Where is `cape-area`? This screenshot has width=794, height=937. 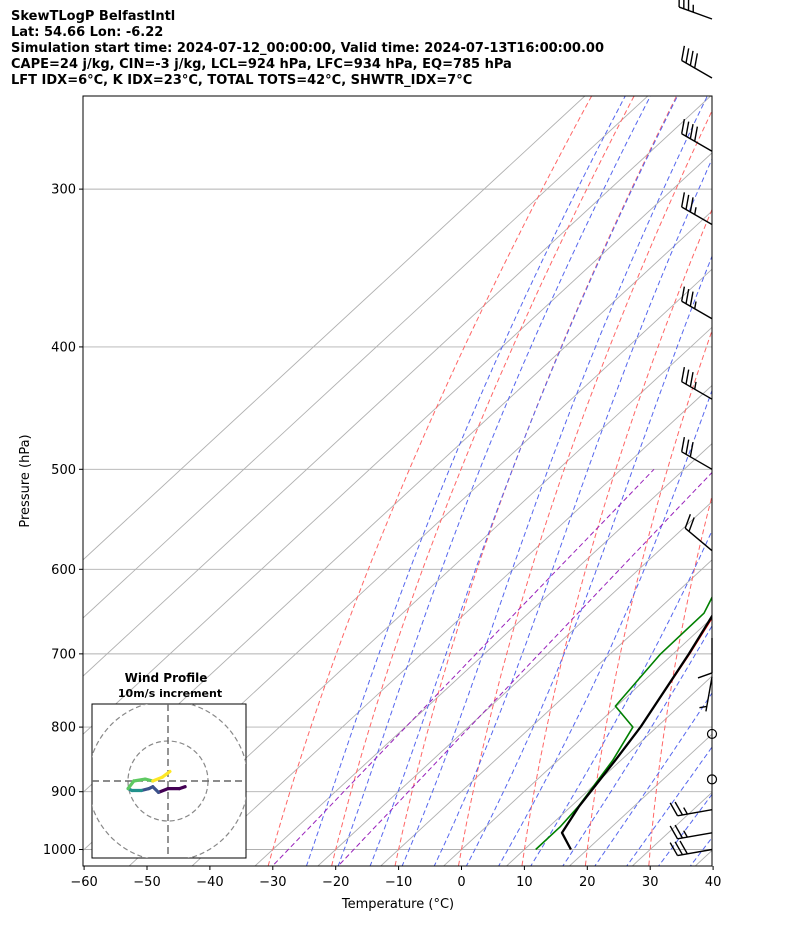
cape-area is located at coordinates (784, 256).